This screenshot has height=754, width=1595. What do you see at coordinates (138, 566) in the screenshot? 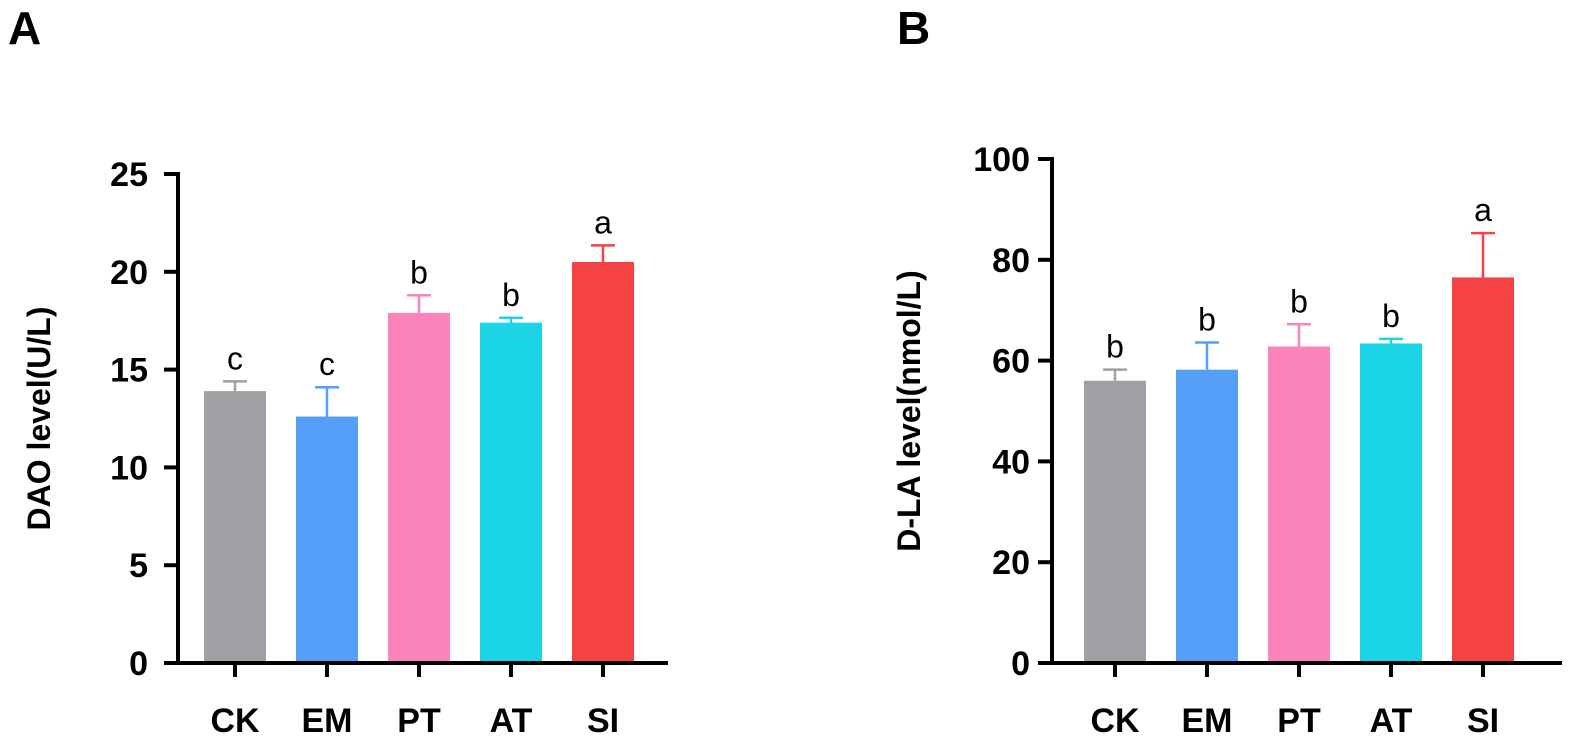
I see `y-tick-label: 5` at bounding box center [138, 566].